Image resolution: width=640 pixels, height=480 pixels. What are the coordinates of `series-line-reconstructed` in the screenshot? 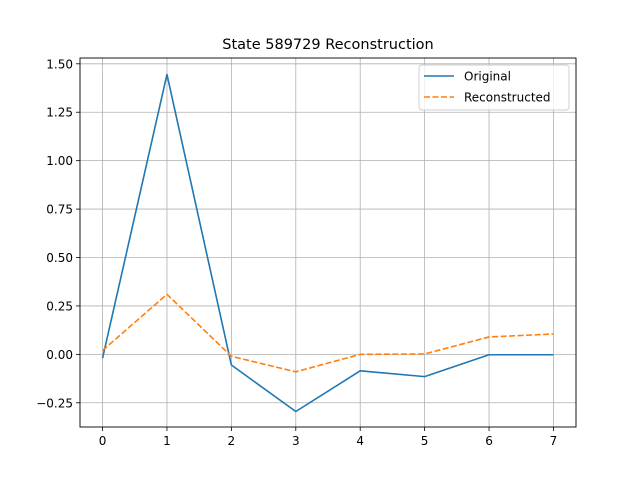 It's located at (328, 333).